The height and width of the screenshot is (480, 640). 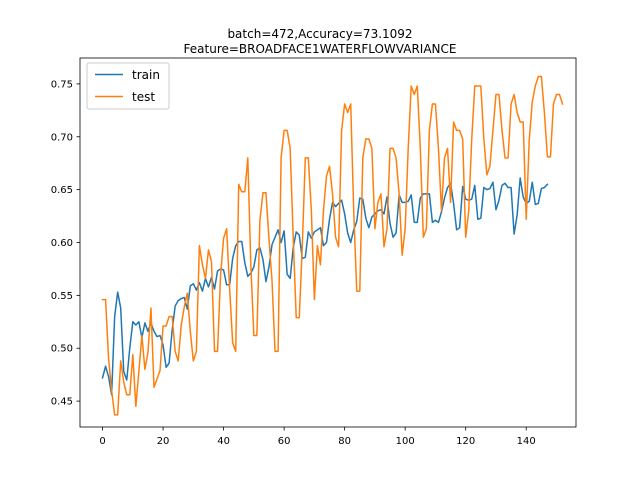 What do you see at coordinates (62, 243) in the screenshot?
I see `y-tick-label: 0.60` at bounding box center [62, 243].